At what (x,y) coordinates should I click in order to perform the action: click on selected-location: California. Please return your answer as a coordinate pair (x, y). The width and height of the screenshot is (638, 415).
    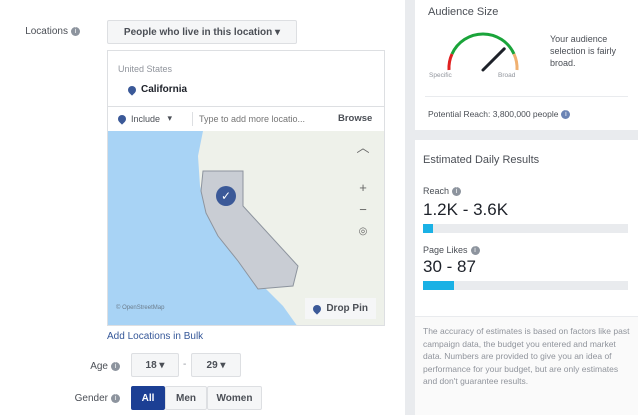
    Looking at the image, I should click on (246, 85).